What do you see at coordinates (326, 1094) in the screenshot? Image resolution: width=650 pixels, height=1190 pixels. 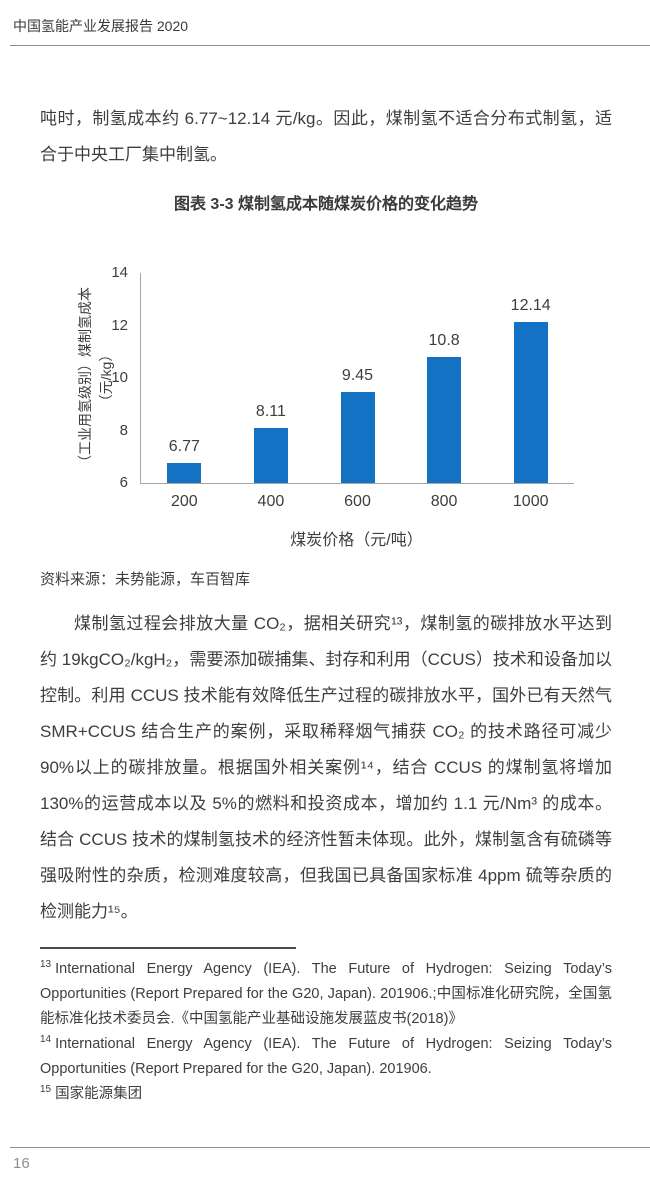 I see `footnote: 15 国家能源集团` at bounding box center [326, 1094].